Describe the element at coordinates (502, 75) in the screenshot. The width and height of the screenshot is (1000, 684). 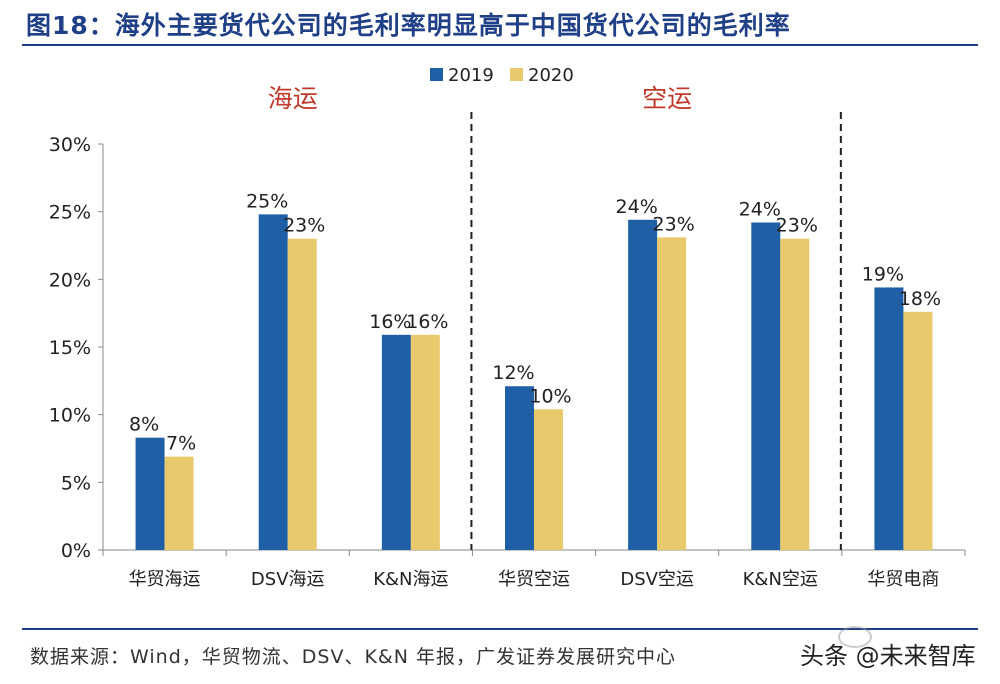
I see `legend: 2019 2020` at that location.